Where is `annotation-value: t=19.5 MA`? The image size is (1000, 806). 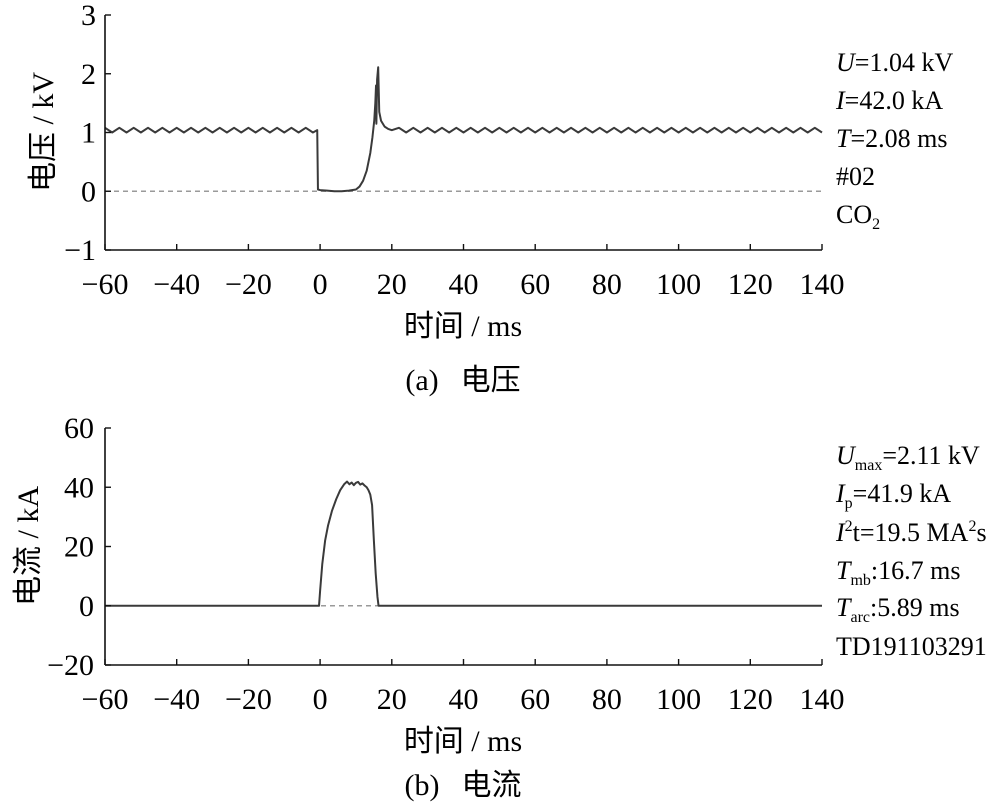 annotation-value: t=19.5 MA is located at coordinates (911, 532).